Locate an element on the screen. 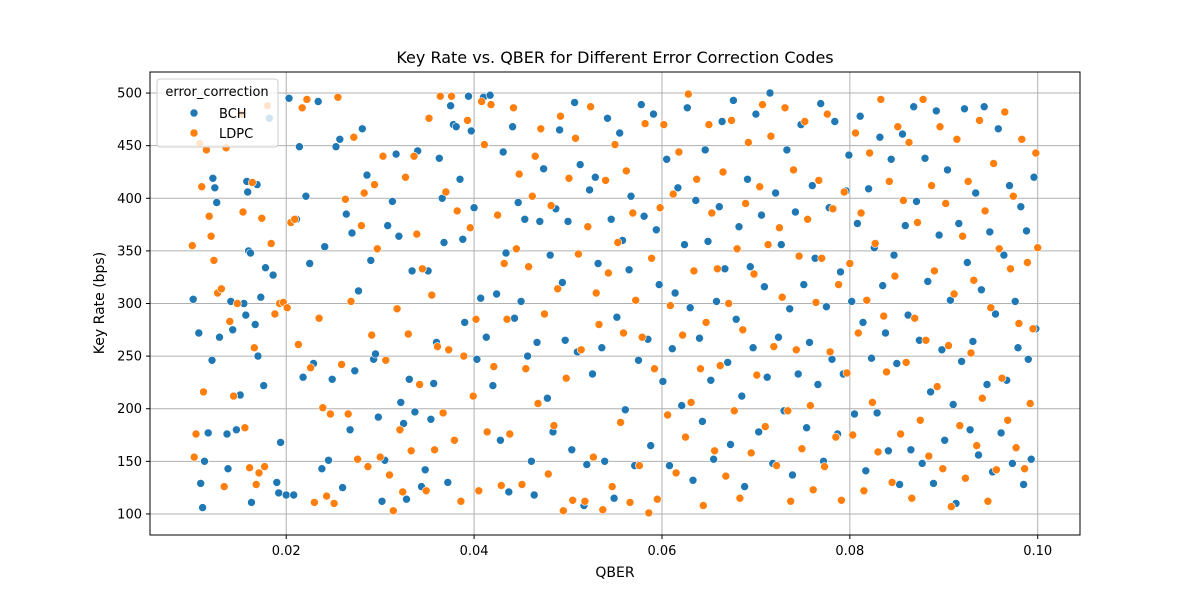 This screenshot has height=600, width=1200. y-tick-label: 200 is located at coordinates (129, 409).